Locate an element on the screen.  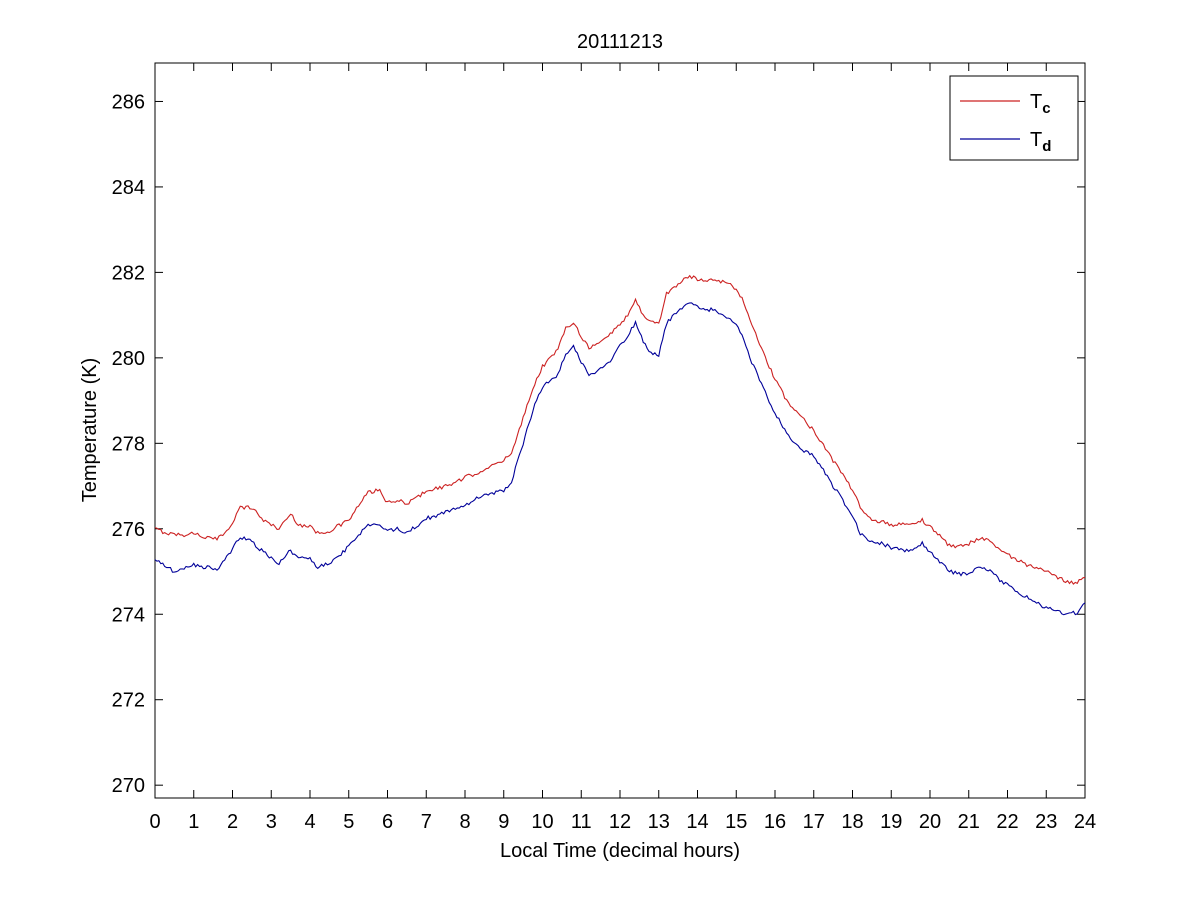
x-tick-label: 15 is located at coordinates (736, 822).